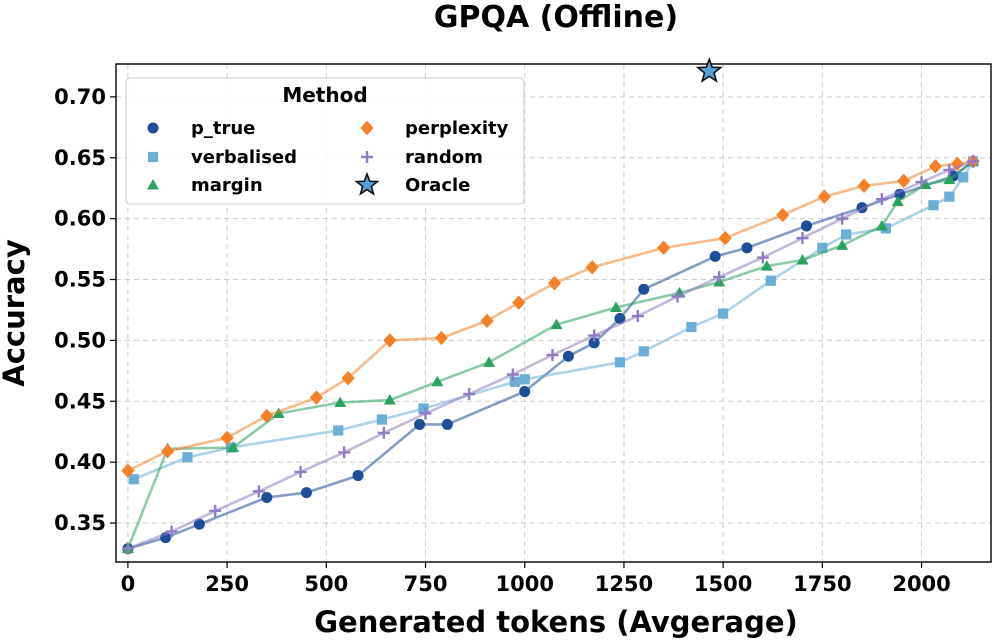  What do you see at coordinates (437, 185) in the screenshot?
I see `legend-label-oracle: Oracle` at bounding box center [437, 185].